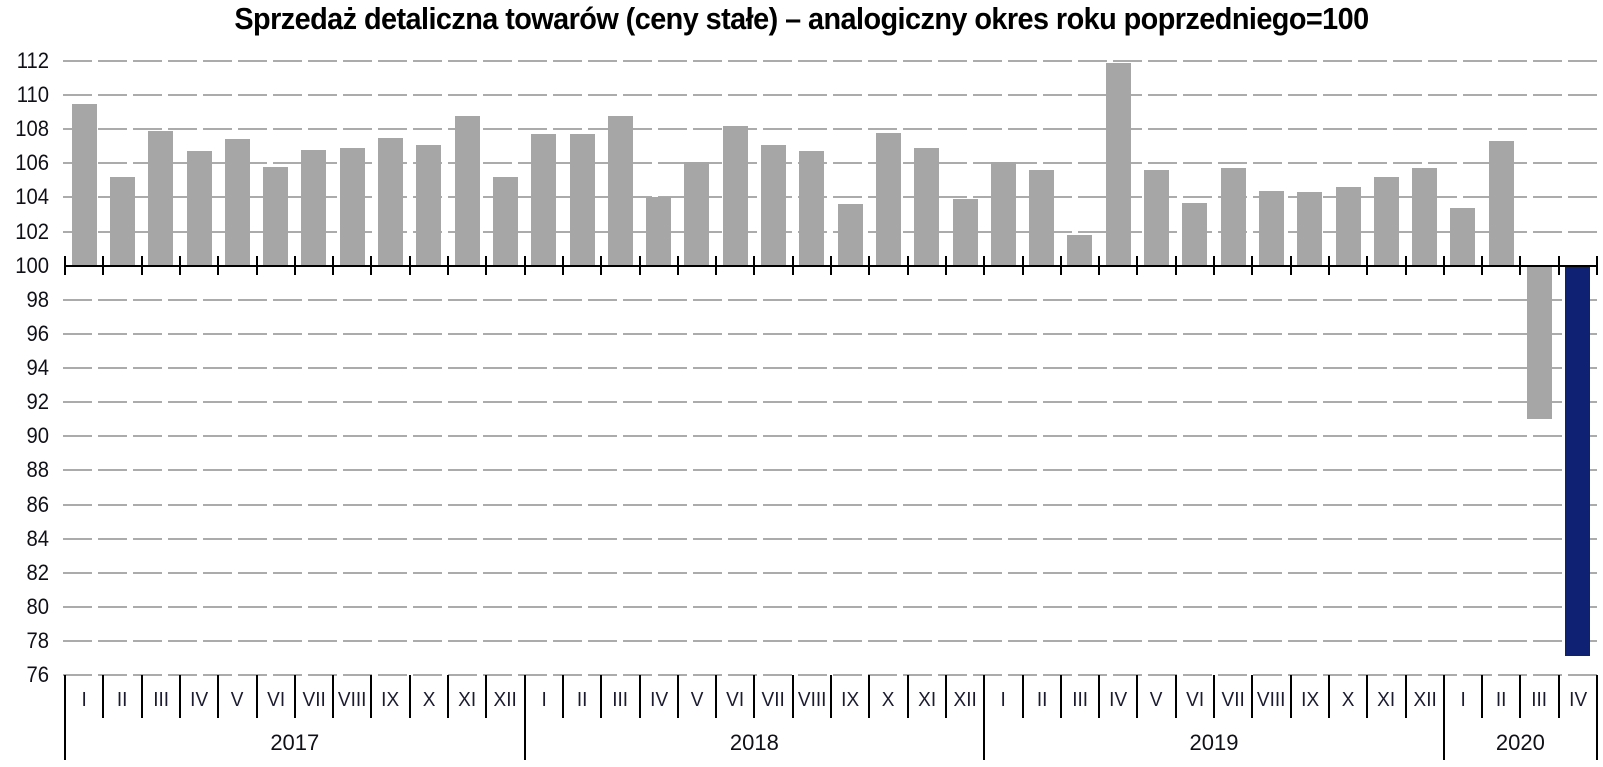  What do you see at coordinates (37, 470) in the screenshot?
I see `y-tick-label-88: 88` at bounding box center [37, 470].